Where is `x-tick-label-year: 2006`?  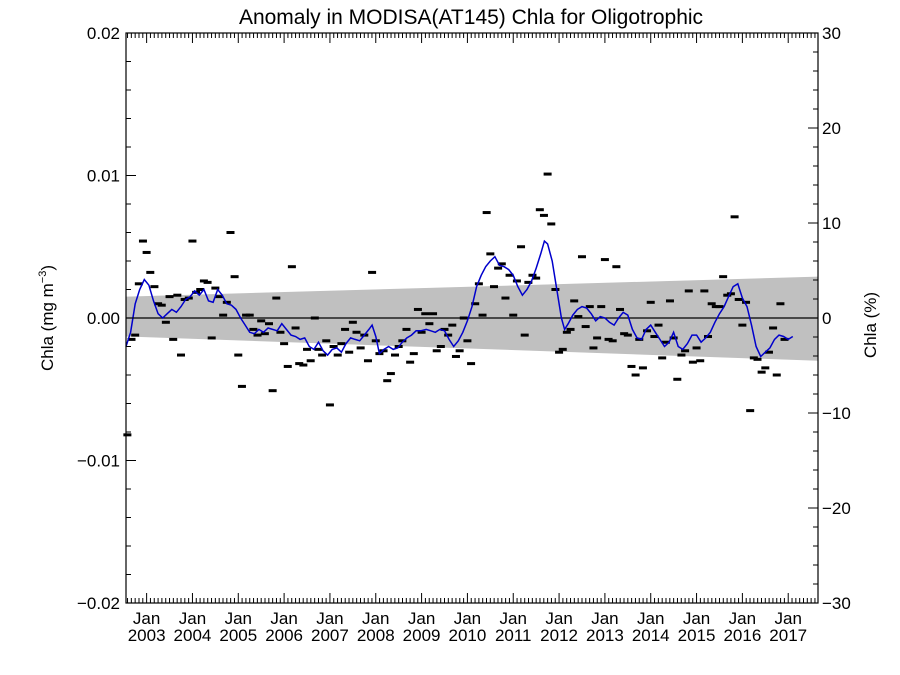
x-tick-label-year: 2006 is located at coordinates (284, 635).